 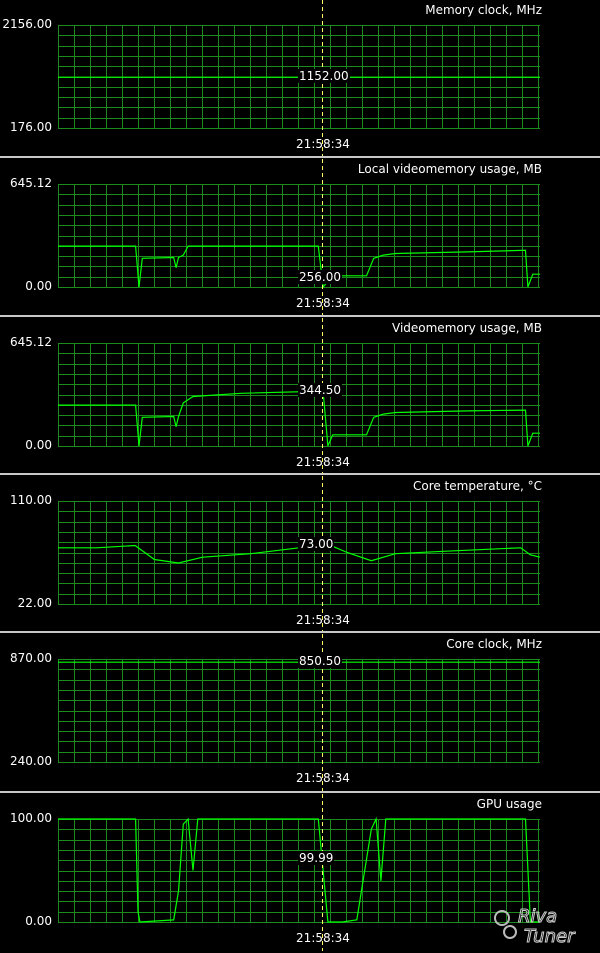 What do you see at coordinates (316, 857) in the screenshot?
I see `current-value-label: 99.99` at bounding box center [316, 857].